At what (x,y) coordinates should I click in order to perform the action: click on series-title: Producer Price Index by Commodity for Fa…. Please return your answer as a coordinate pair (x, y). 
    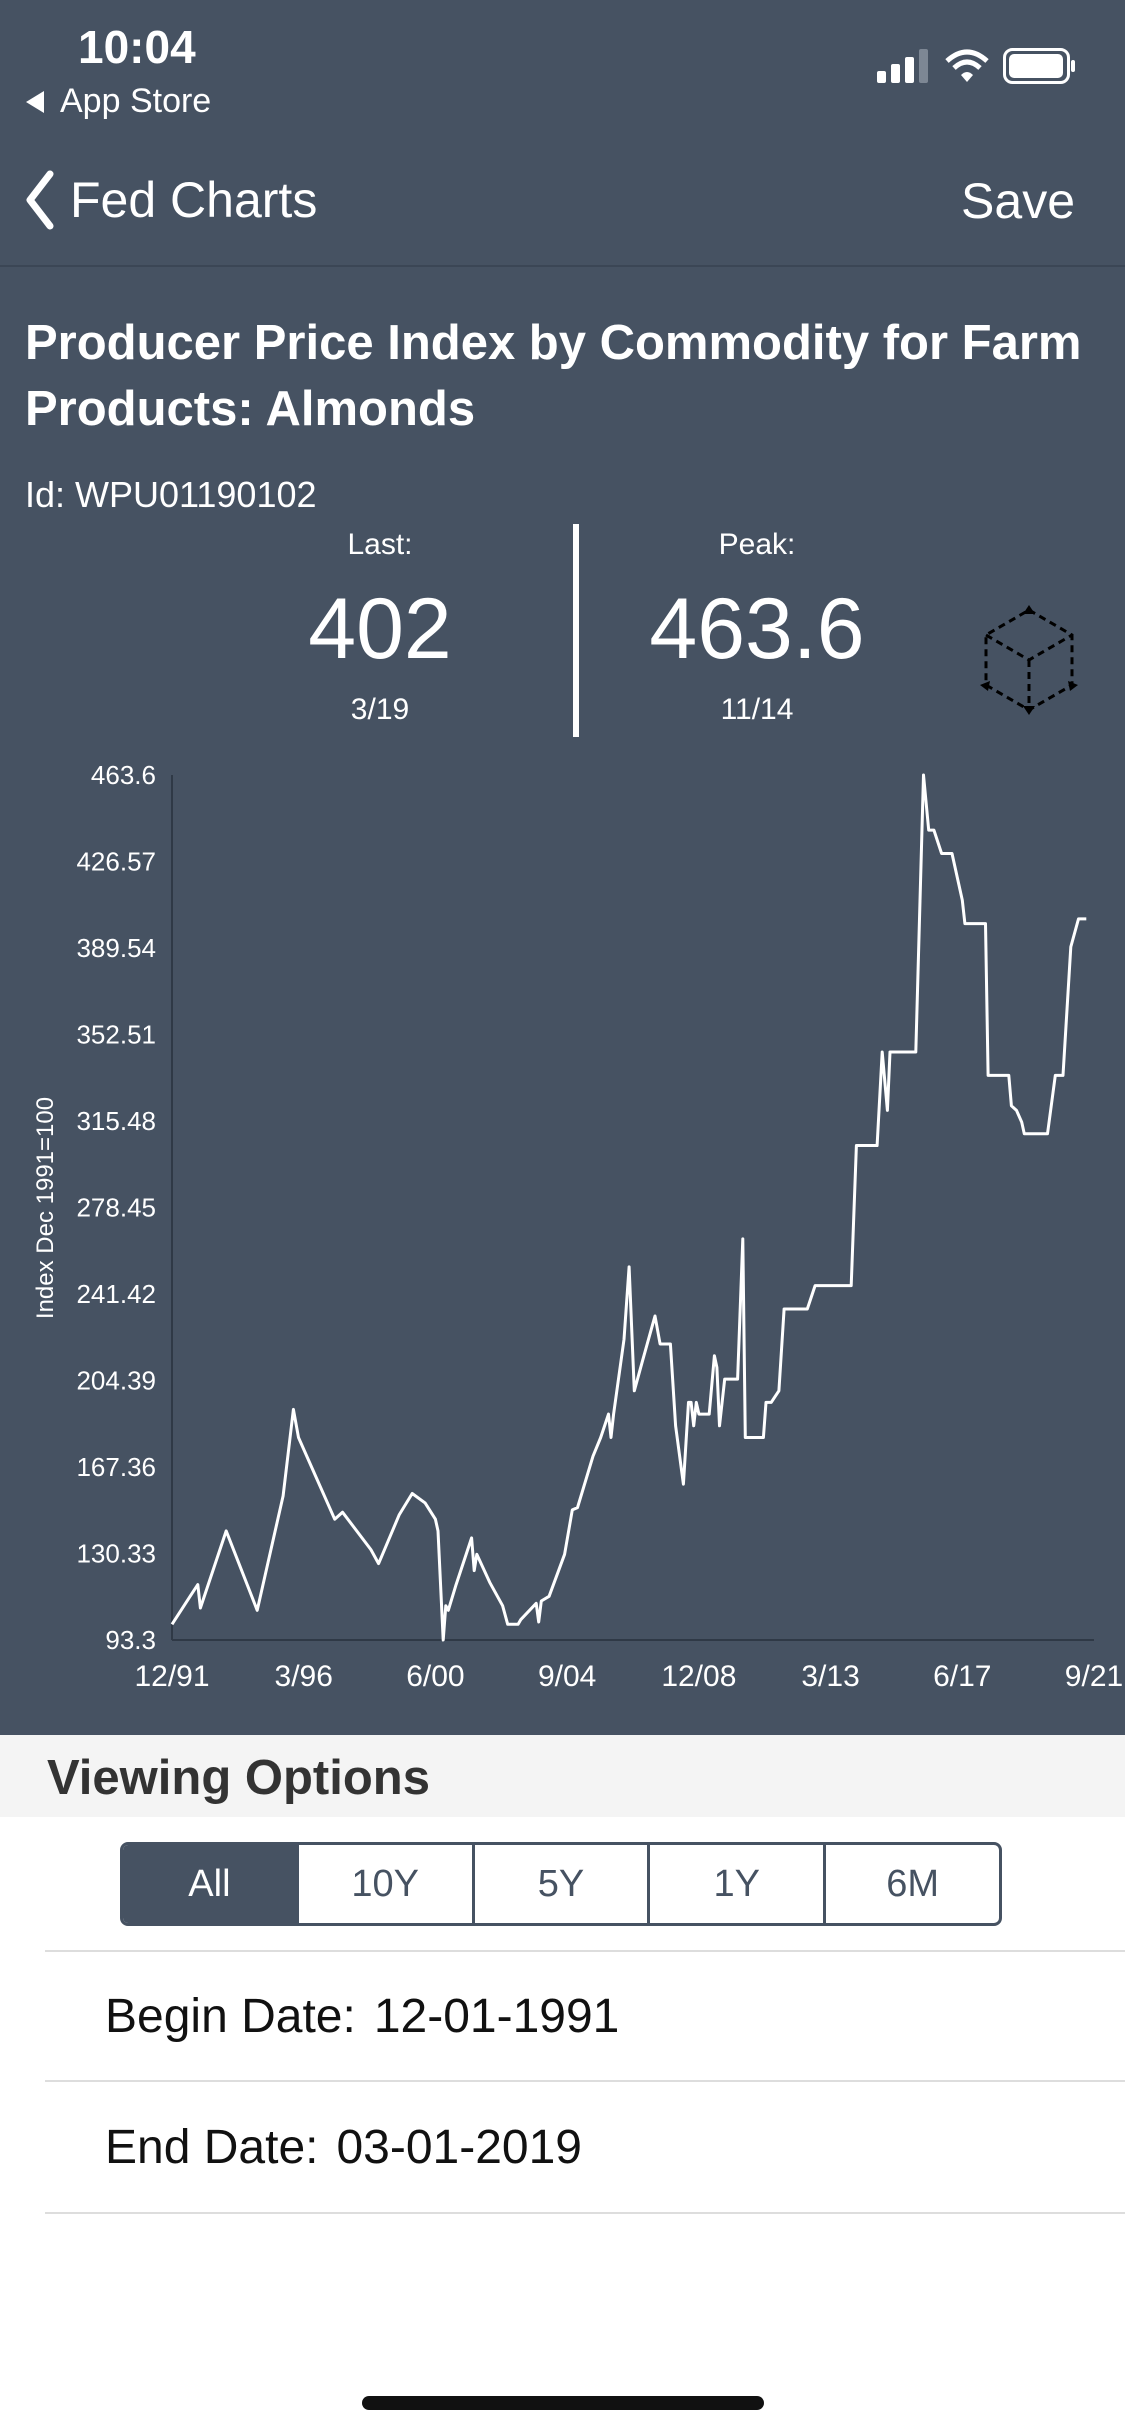
    Looking at the image, I should click on (553, 376).